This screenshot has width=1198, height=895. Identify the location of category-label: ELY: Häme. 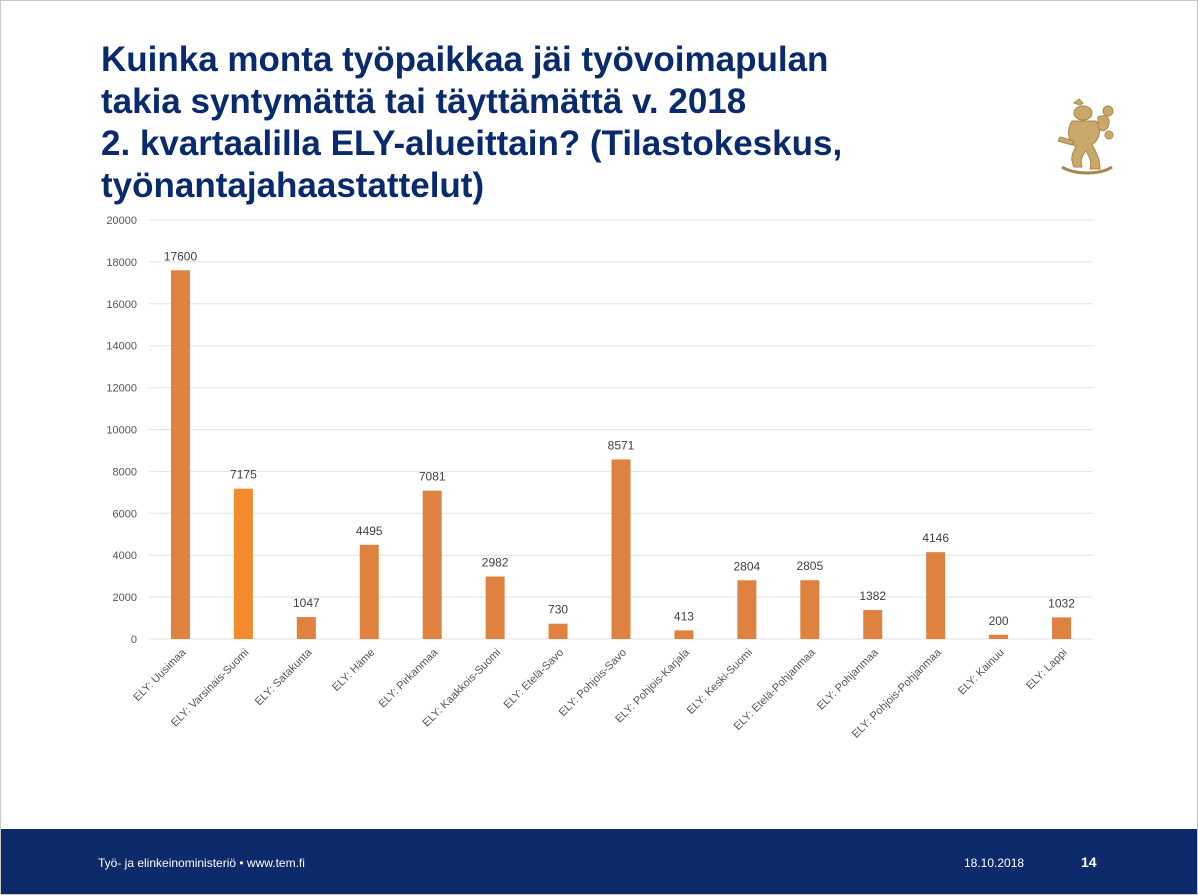
(353, 670).